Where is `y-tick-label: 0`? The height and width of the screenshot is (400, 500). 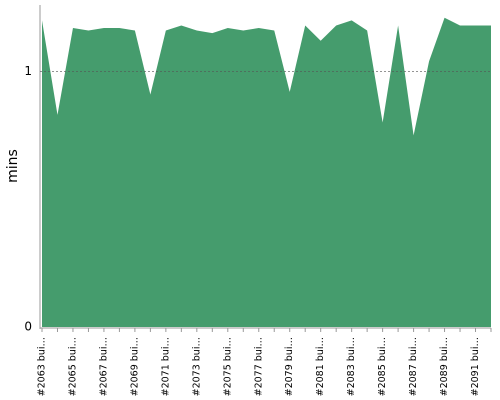 y-tick-label: 0 is located at coordinates (28, 327).